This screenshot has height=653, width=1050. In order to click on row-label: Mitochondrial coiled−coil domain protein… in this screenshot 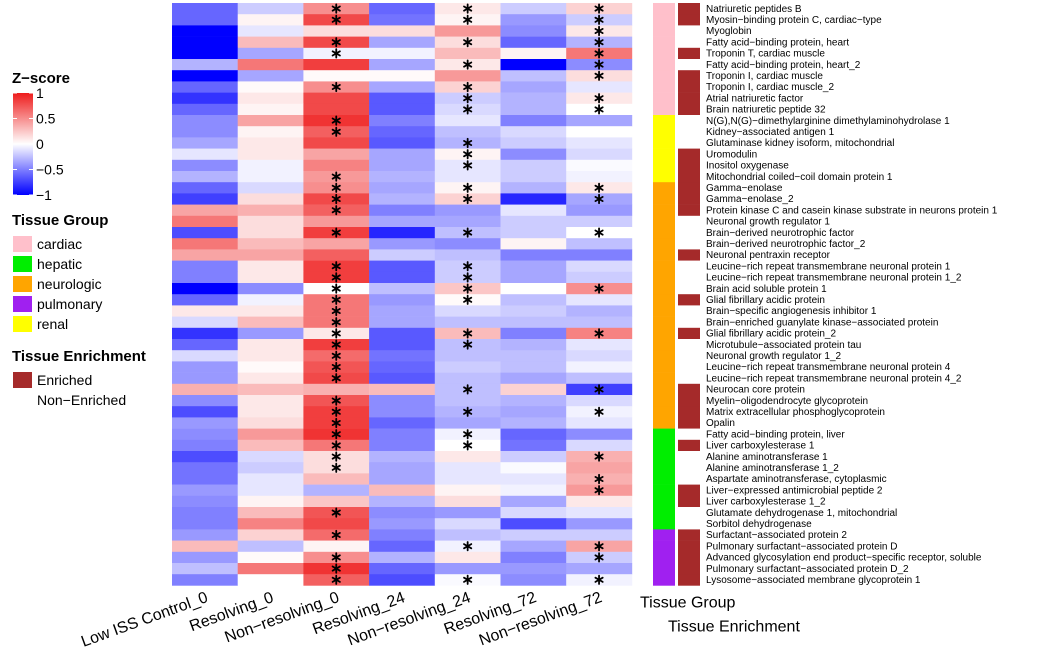, I will do `click(799, 177)`.